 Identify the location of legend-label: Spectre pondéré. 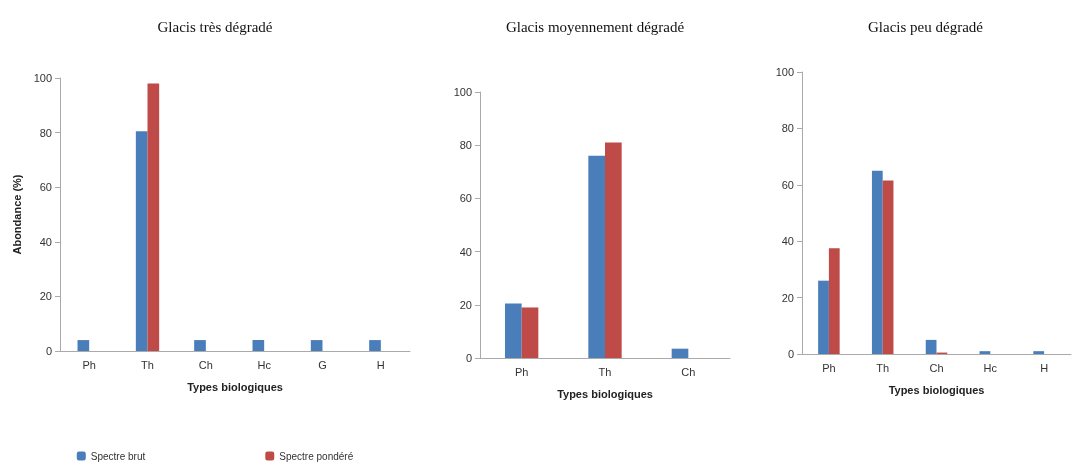
(316, 456).